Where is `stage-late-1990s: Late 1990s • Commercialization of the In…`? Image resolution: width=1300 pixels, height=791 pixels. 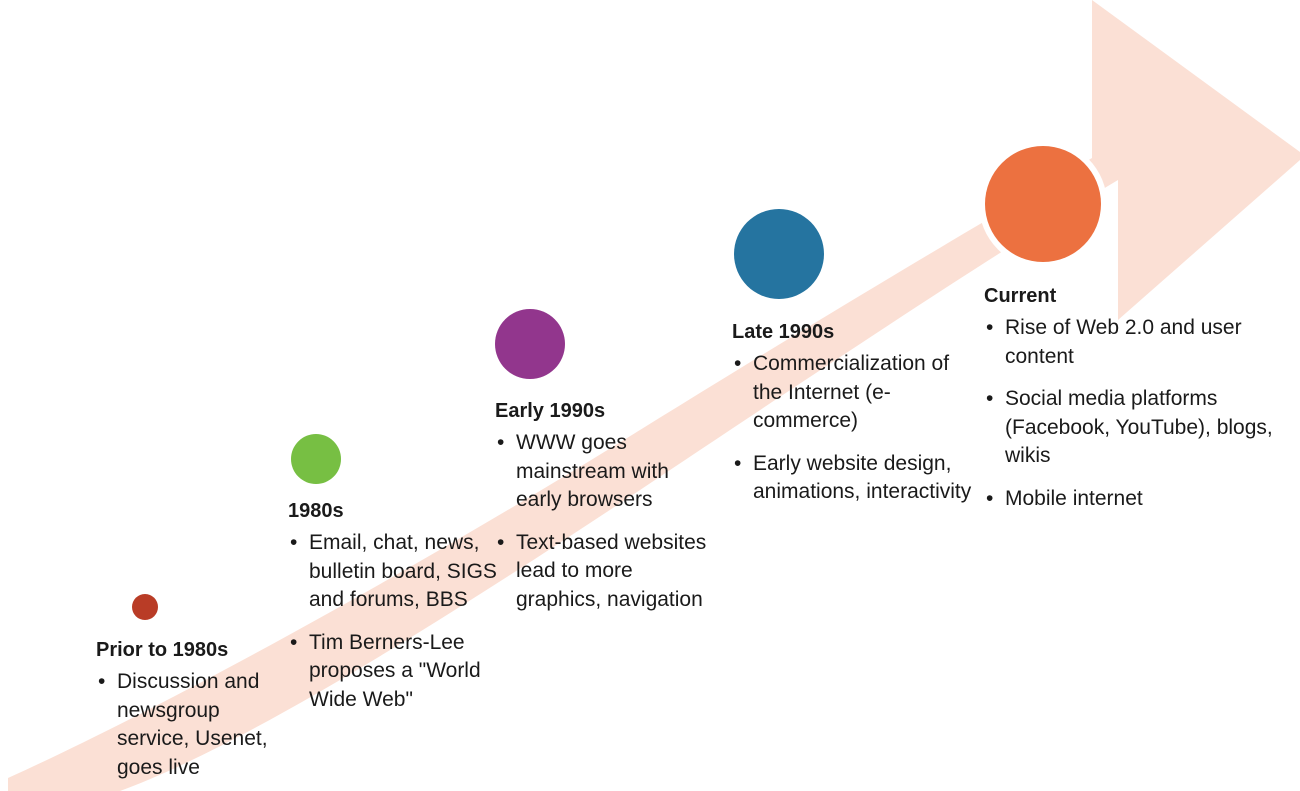 stage-late-1990s: Late 1990s • Commercialization of the In… is located at coordinates (856, 413).